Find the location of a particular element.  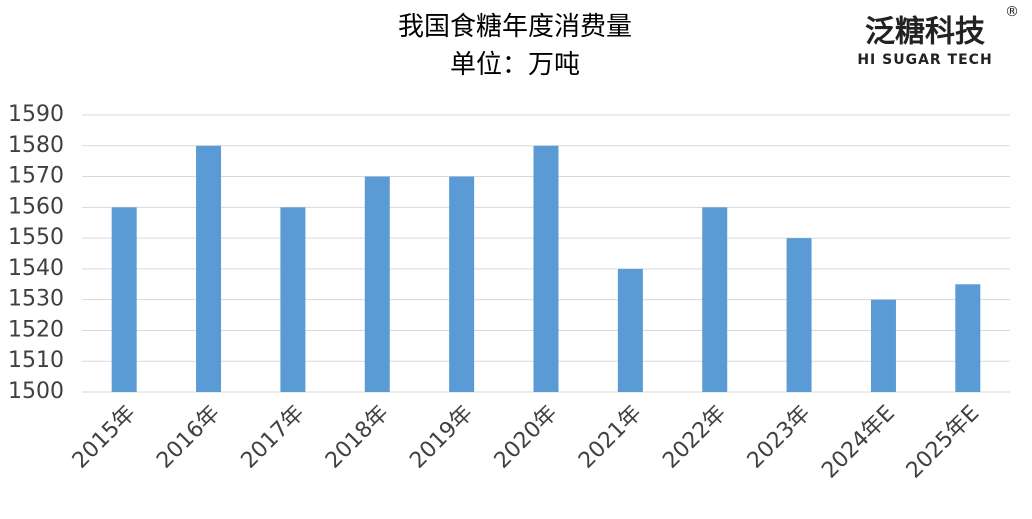

y-tick-label: 1510 is located at coordinates (36, 360).